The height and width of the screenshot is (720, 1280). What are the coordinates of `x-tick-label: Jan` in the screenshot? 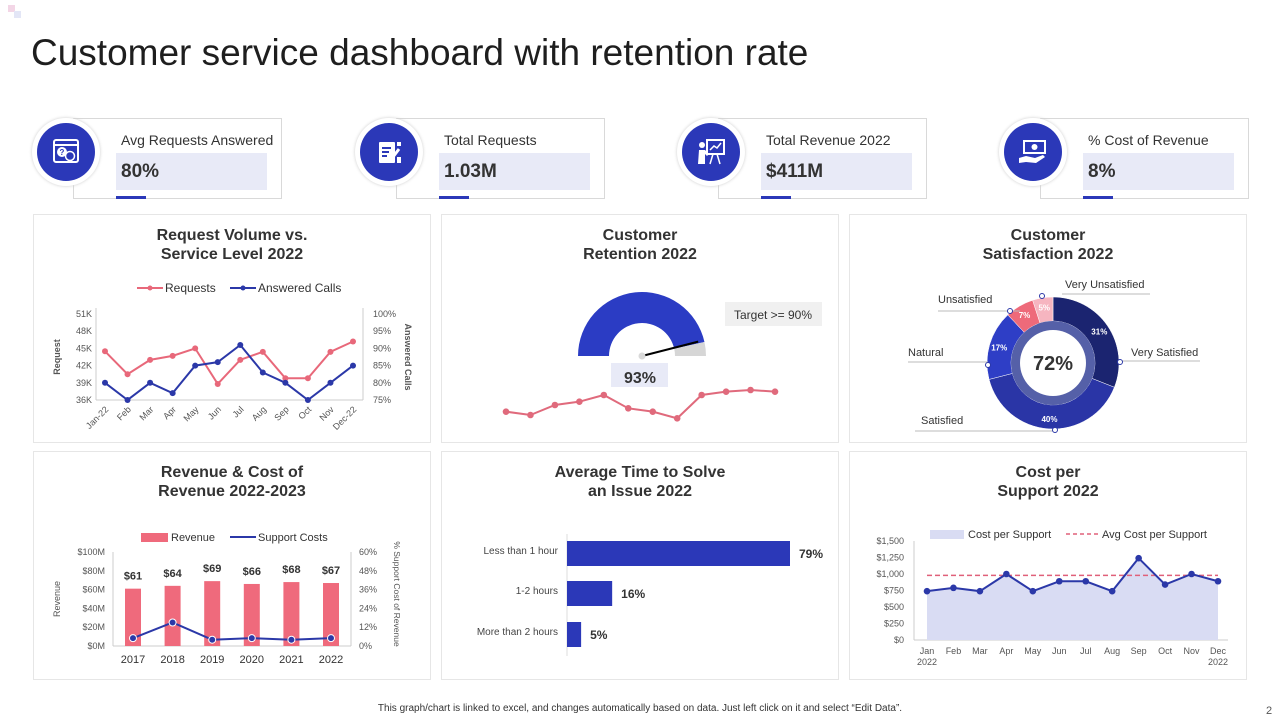 It's located at (927, 651).